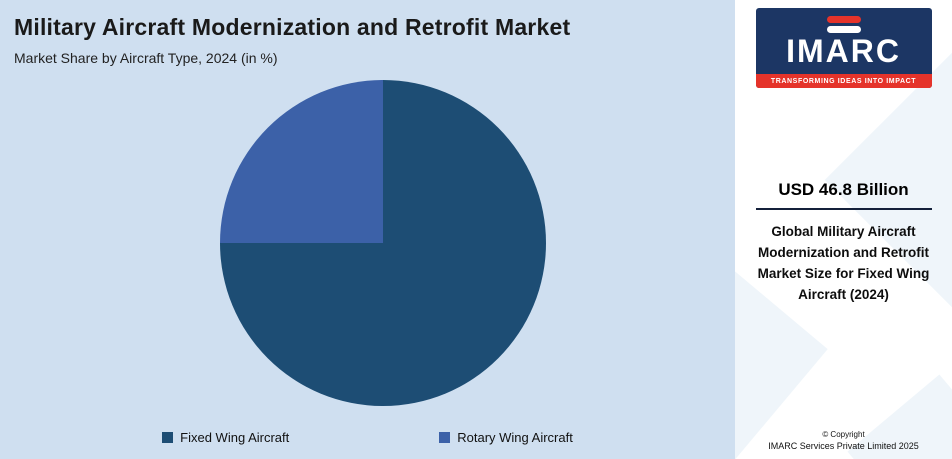 The height and width of the screenshot is (459, 952). Describe the element at coordinates (843, 189) in the screenshot. I see `stat-value: USD 46.8 Billion` at that location.